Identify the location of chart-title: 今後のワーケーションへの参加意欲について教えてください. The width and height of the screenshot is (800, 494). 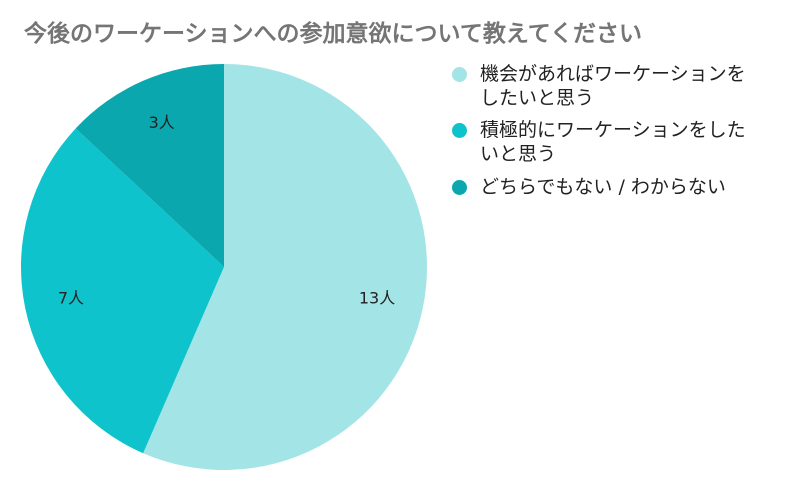
(333, 34).